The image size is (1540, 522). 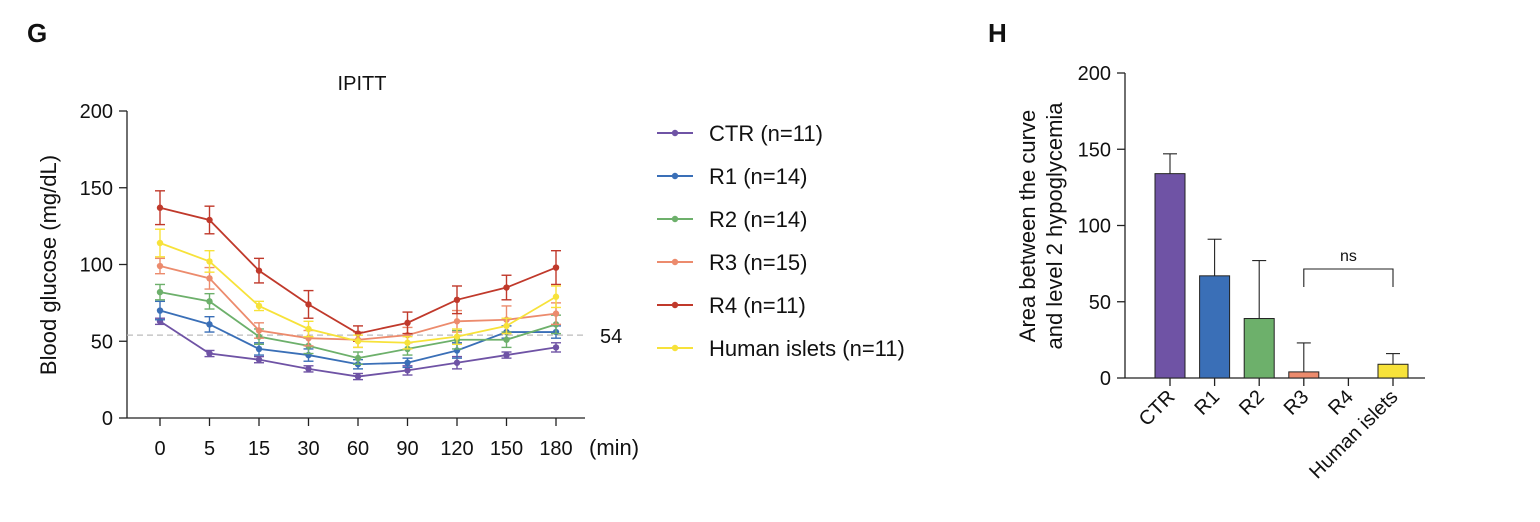 What do you see at coordinates (1100, 303) in the screenshot?
I see `bar-y-tick-label: 50` at bounding box center [1100, 303].